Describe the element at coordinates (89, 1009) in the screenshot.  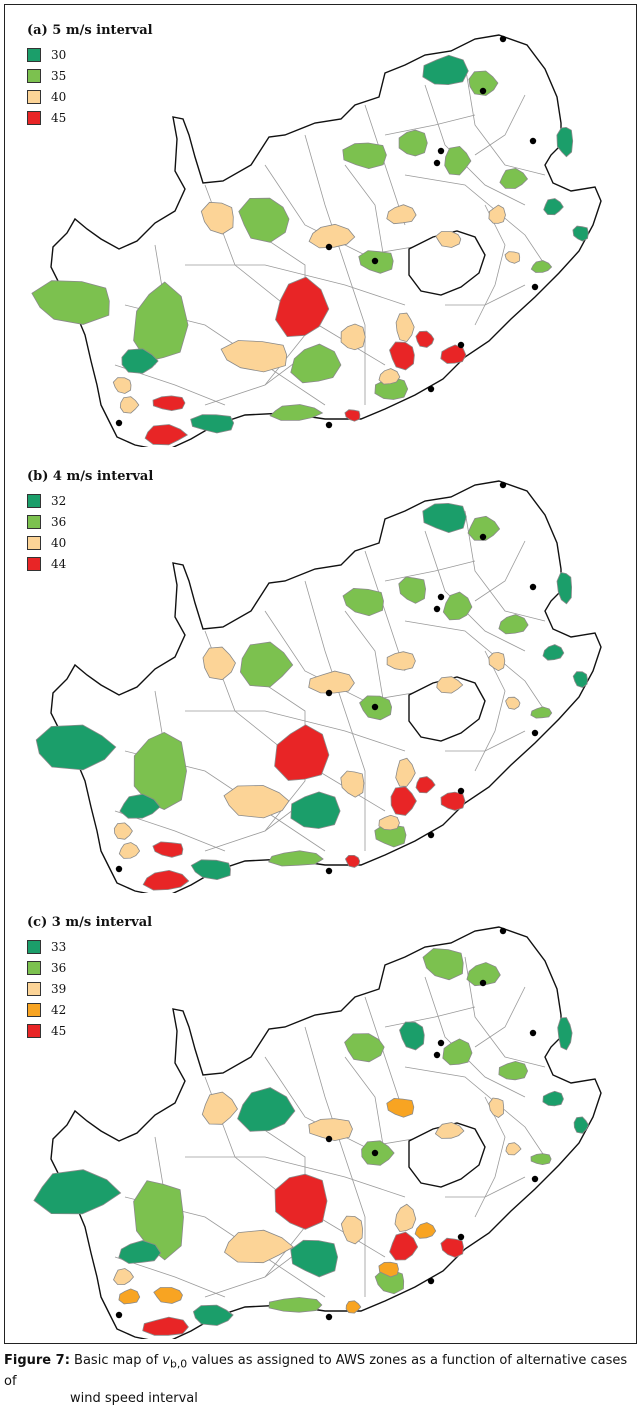
I see `legend-item: 42` at that location.